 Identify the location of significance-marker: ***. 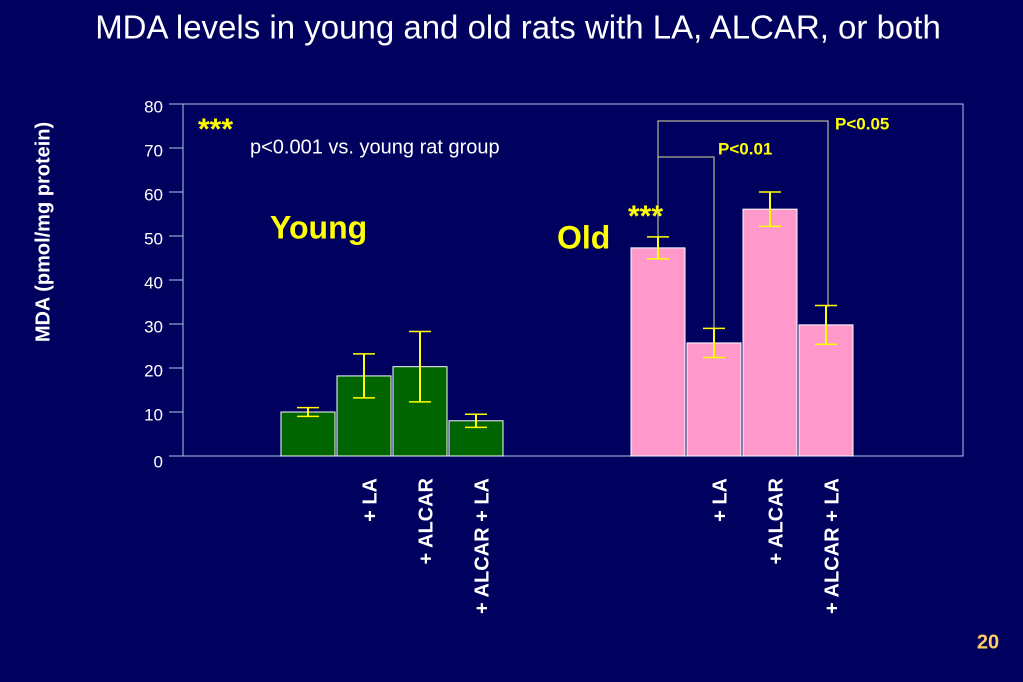
(215, 129).